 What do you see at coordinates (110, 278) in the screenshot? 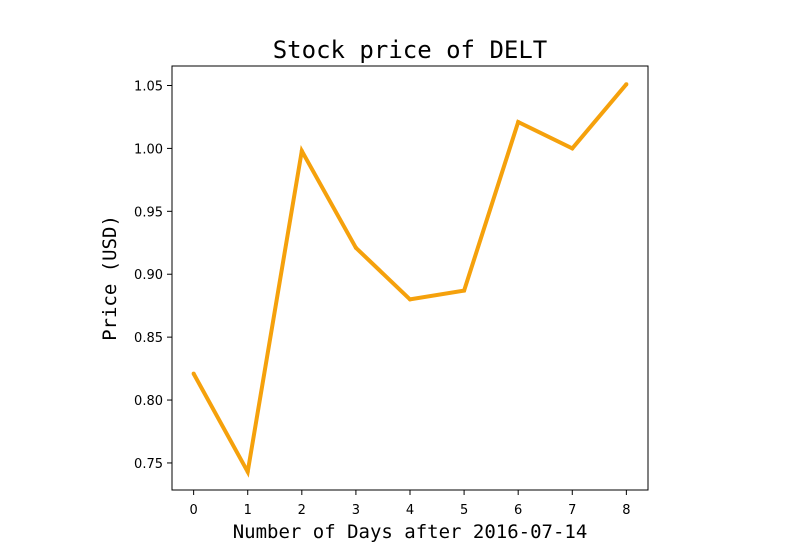
I see `y-axis-label: Price (USD)` at bounding box center [110, 278].